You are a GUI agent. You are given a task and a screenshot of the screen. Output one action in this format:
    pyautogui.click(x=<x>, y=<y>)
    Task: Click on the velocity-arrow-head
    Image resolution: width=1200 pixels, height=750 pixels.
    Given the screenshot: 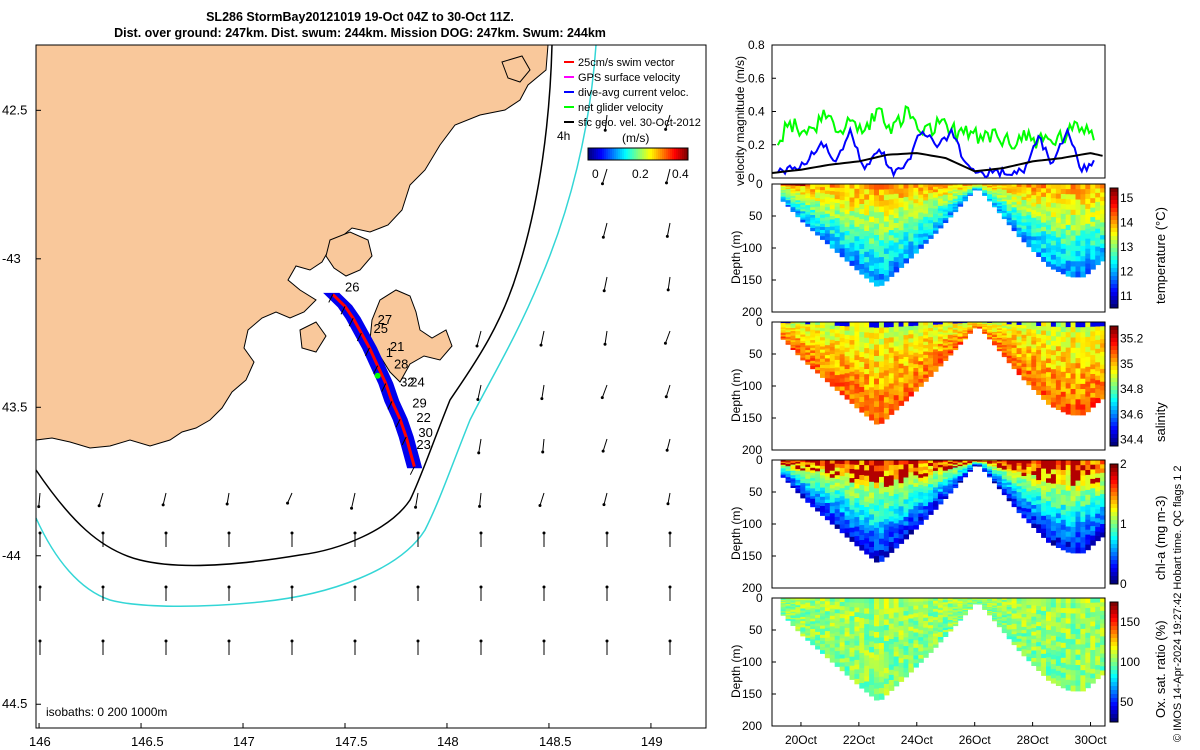 What is the action you would take?
    pyautogui.click(x=352, y=508)
    